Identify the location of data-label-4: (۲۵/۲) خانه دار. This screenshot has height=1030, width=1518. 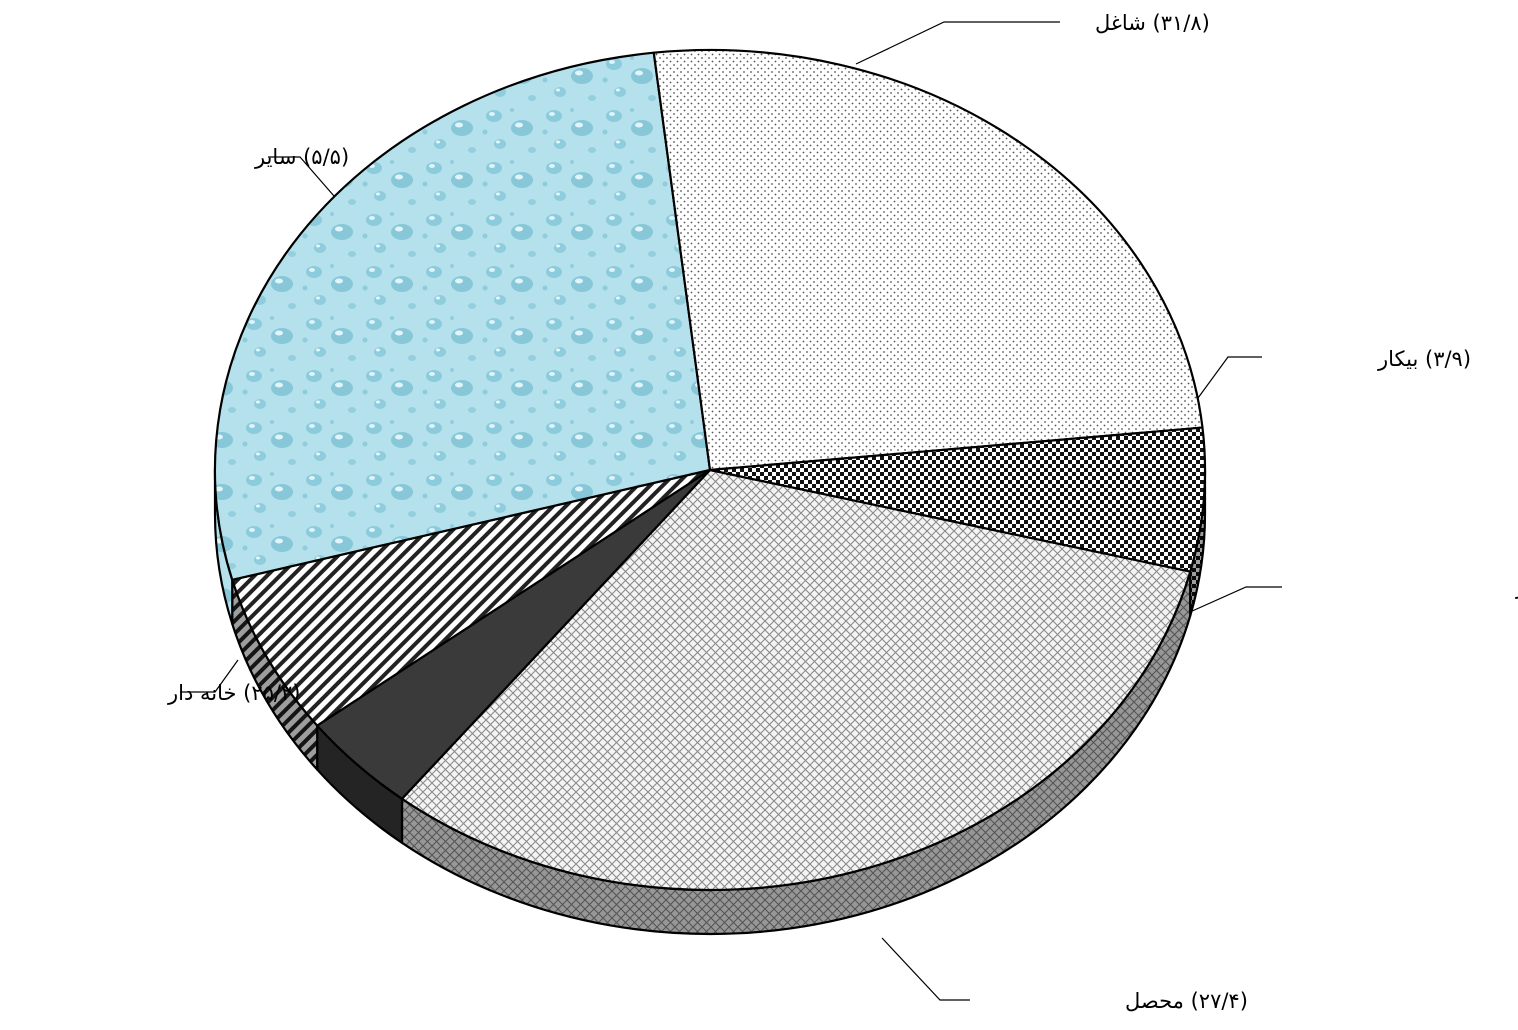
(233, 693).